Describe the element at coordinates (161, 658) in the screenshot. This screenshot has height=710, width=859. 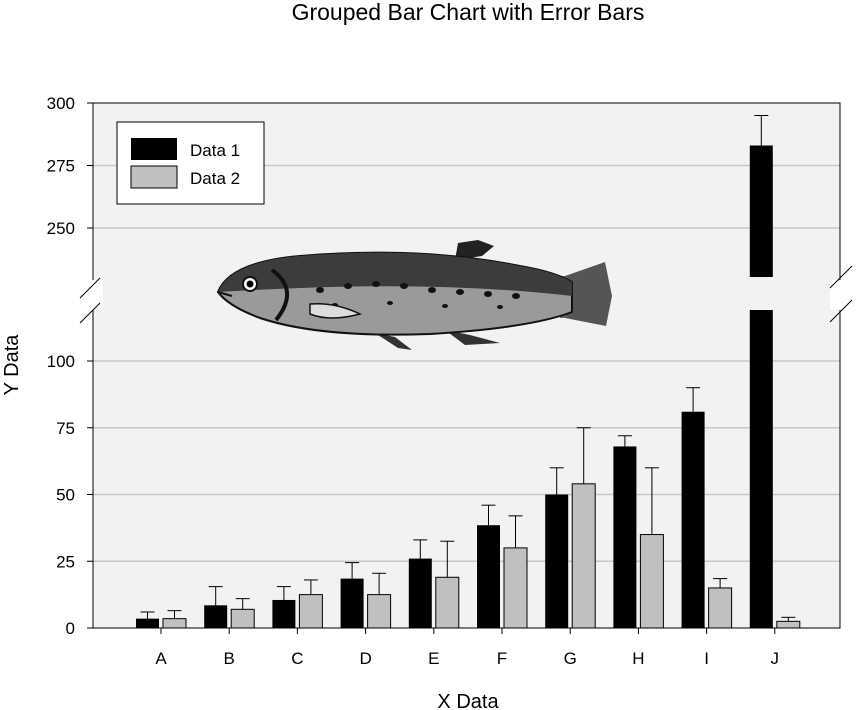
I see `x-tick-label: A` at that location.